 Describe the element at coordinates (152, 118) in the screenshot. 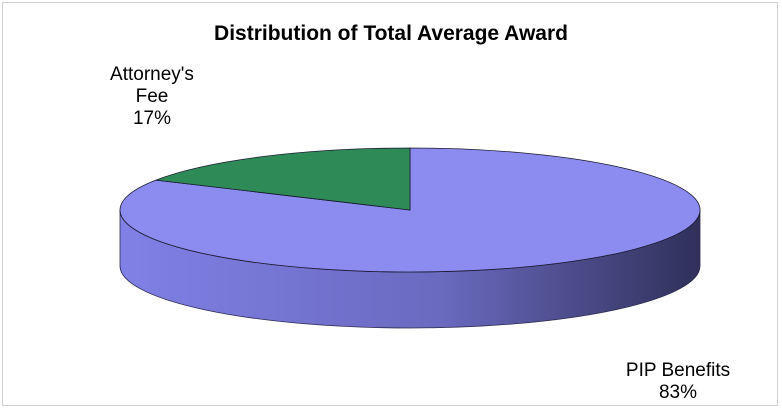

I see `slice-percent: 17%` at that location.